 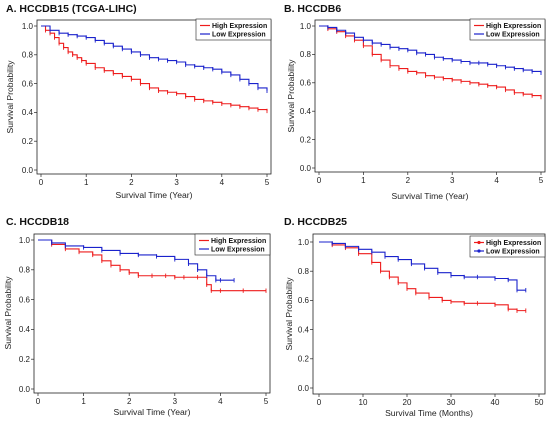 What do you see at coordinates (479, 242) in the screenshot?
I see `panel-d-legend-high-marker` at bounding box center [479, 242].